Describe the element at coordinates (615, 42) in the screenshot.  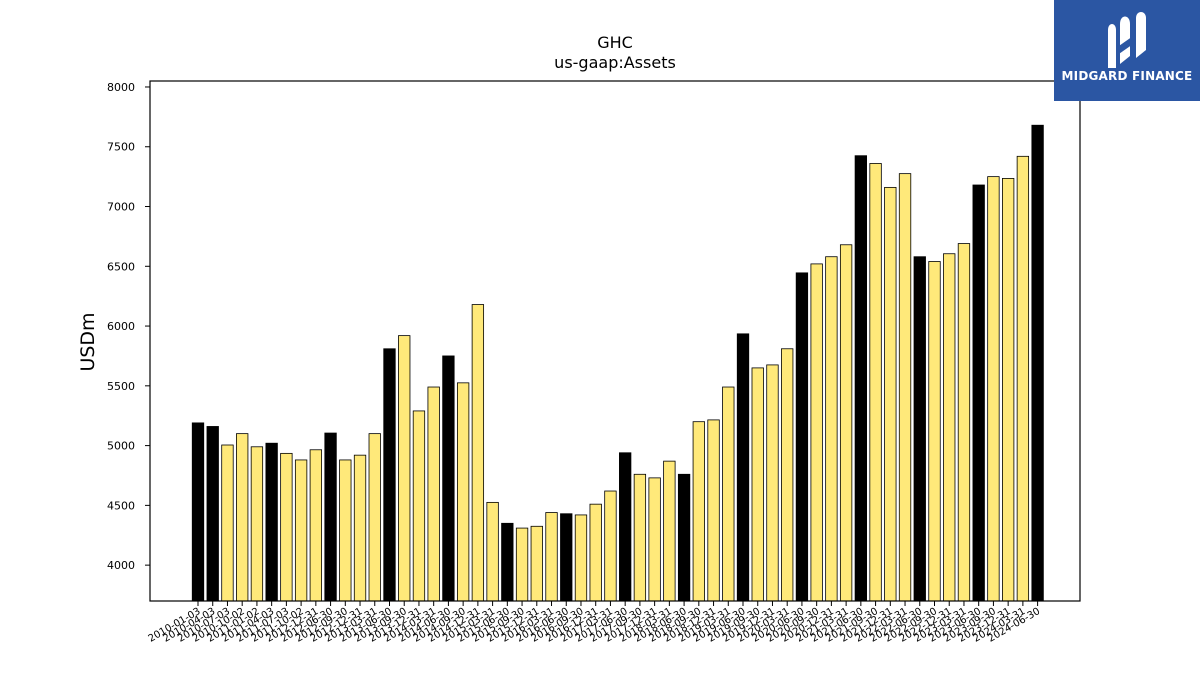
I see `chart-title: GHC` at that location.